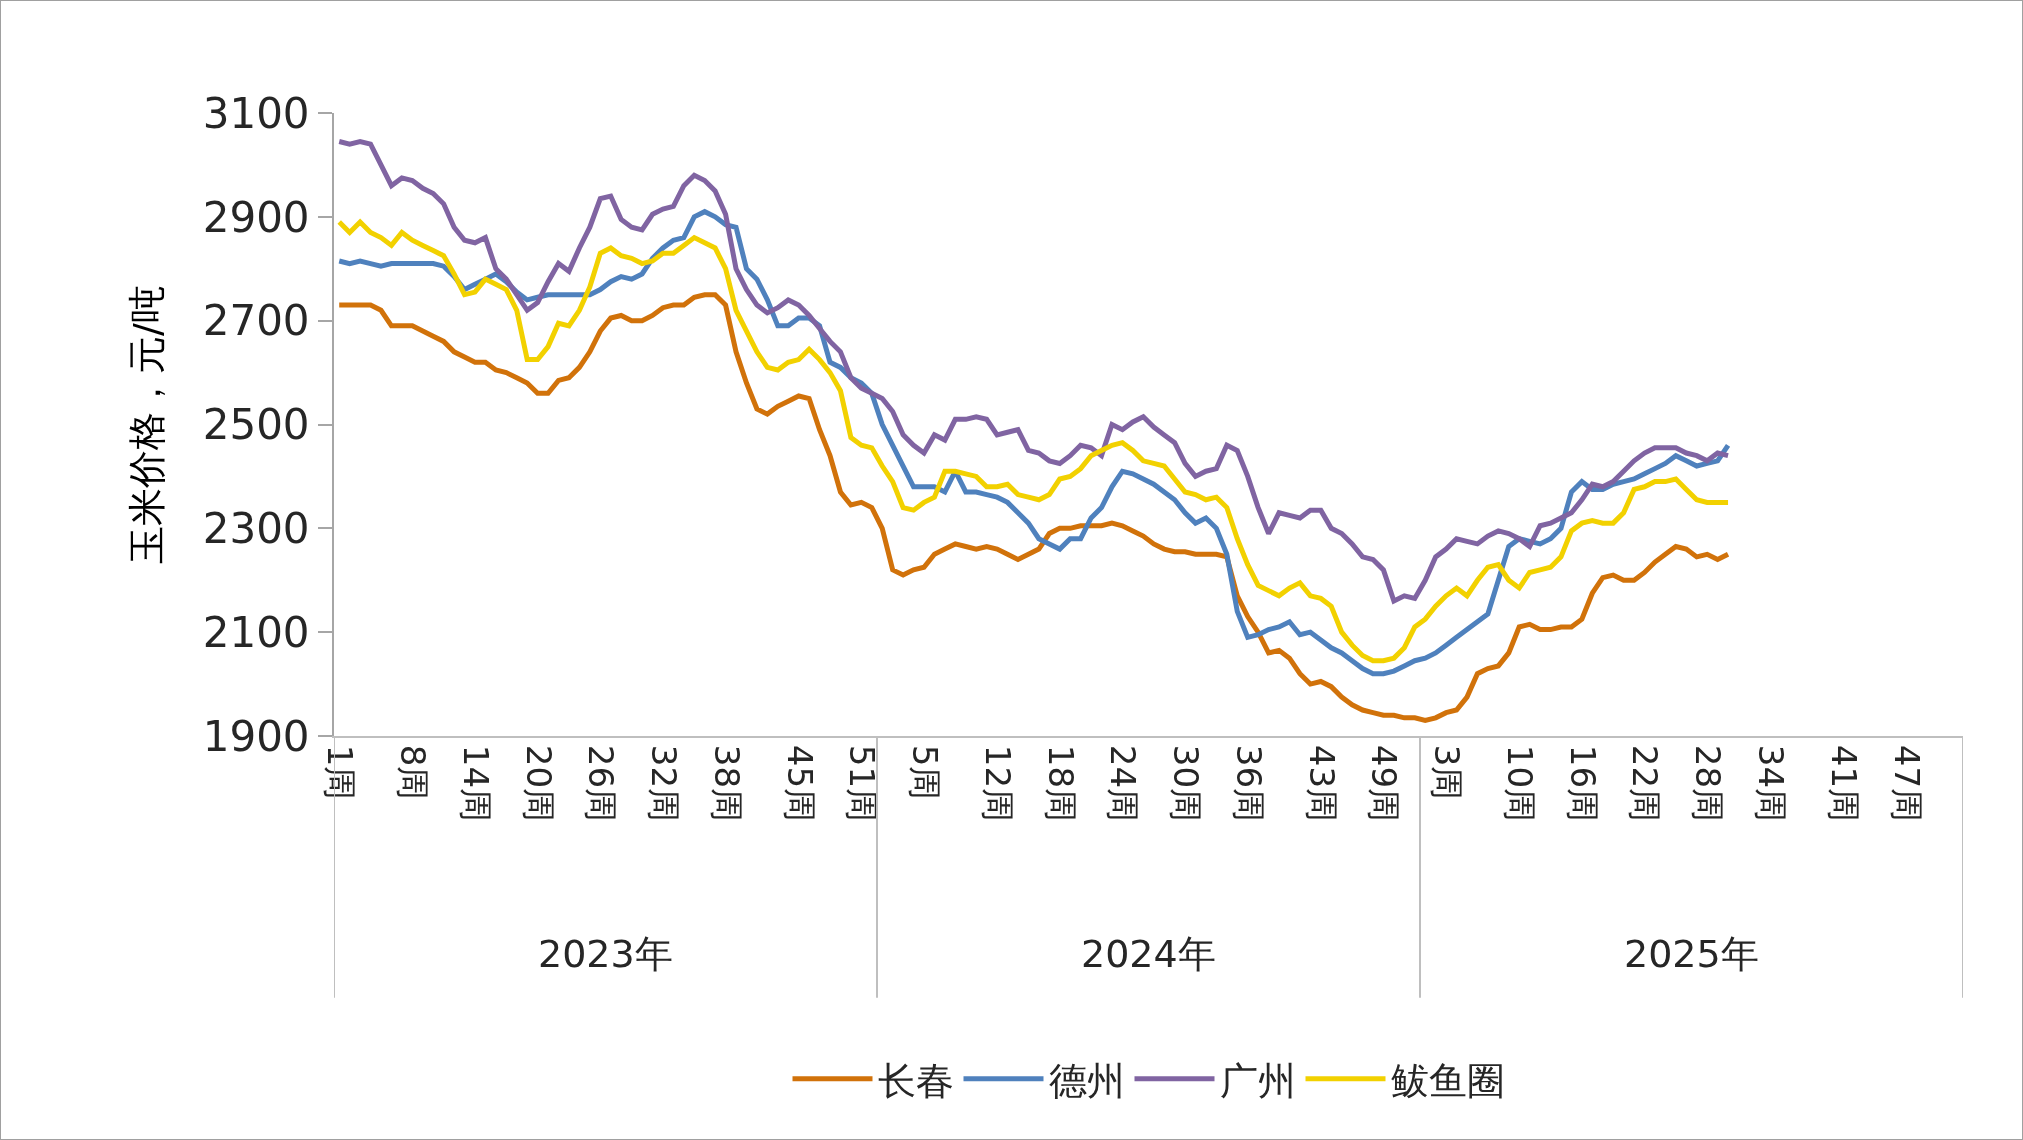 The image size is (2023, 1140). Describe the element at coordinates (340, 772) in the screenshot. I see `x-tick-label: 1周` at that location.